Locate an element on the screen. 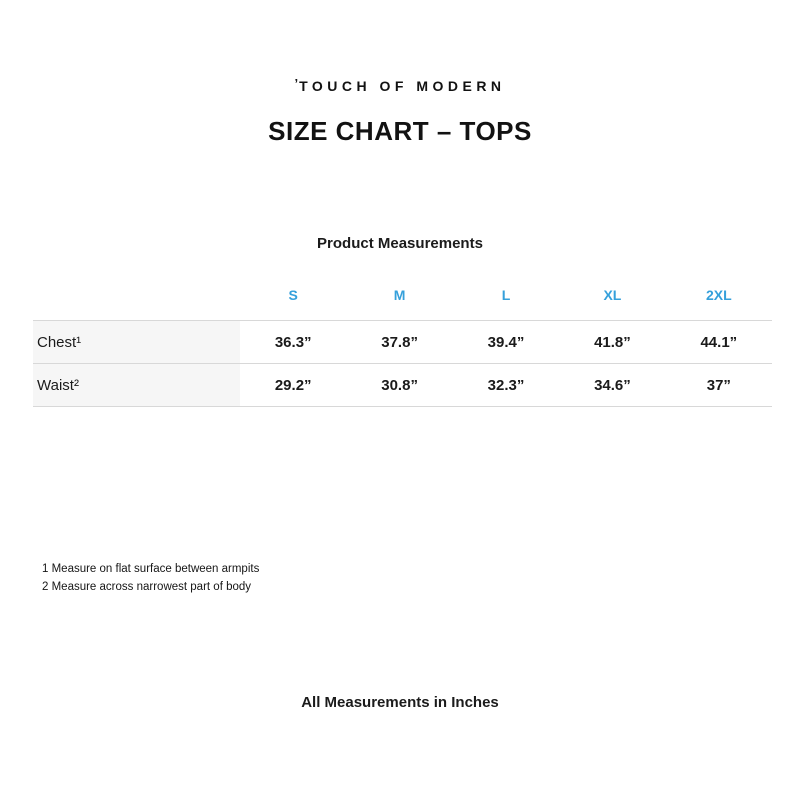  waist-value-xl: 34.6” is located at coordinates (612, 385).